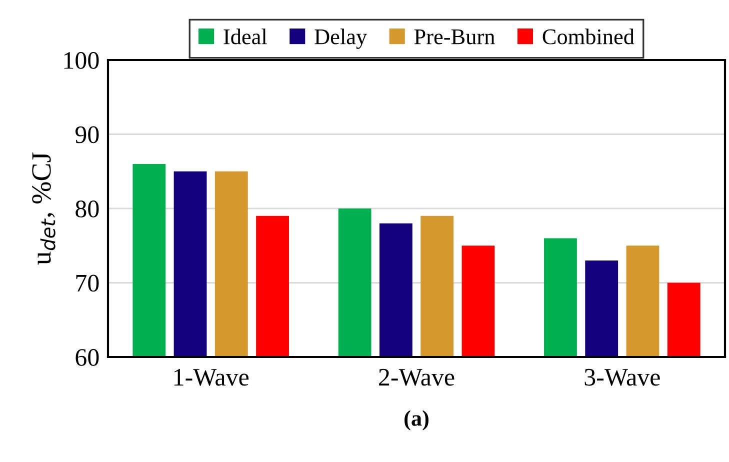 This screenshot has width=729, height=462. Describe the element at coordinates (211, 377) in the screenshot. I see `x-tick-label: 1-Wave` at that location.